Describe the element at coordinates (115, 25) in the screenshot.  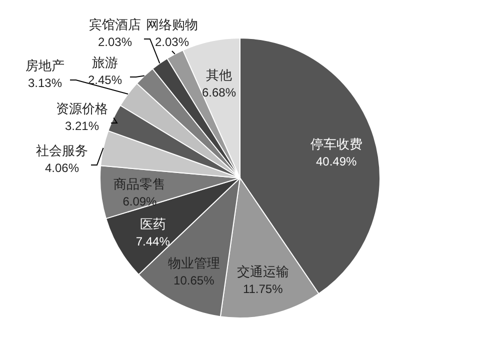
I see `slice-label: 宾馆酒店` at that location.